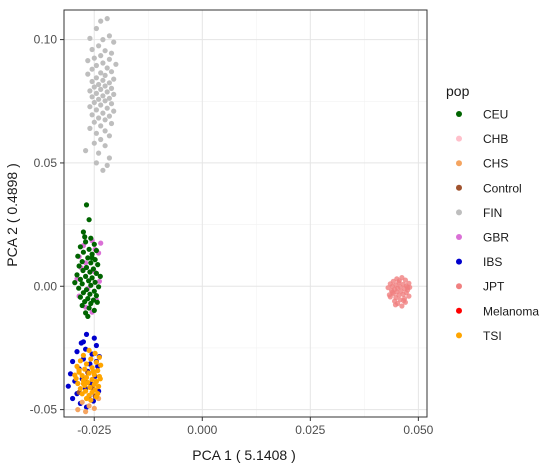  I want to click on legend-label: Melanoma, so click(511, 311).